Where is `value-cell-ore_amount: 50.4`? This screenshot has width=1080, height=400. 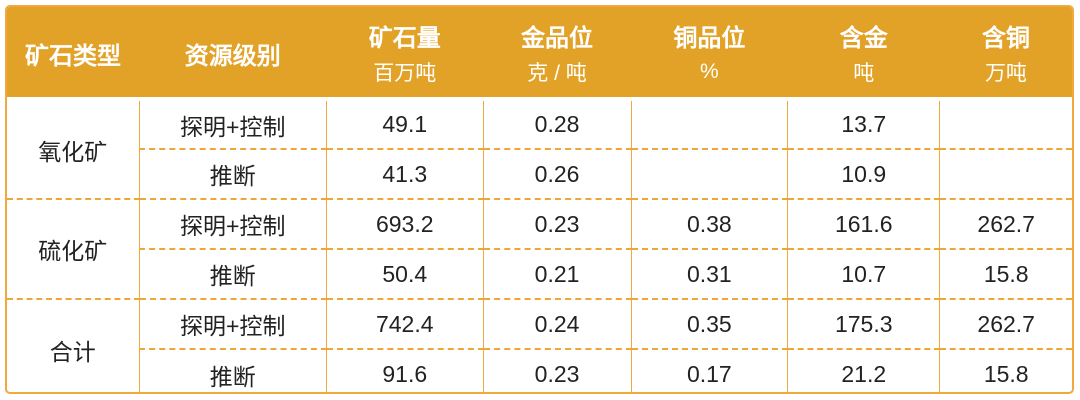
value-cell-ore_amount: 50.4 is located at coordinates (404, 273).